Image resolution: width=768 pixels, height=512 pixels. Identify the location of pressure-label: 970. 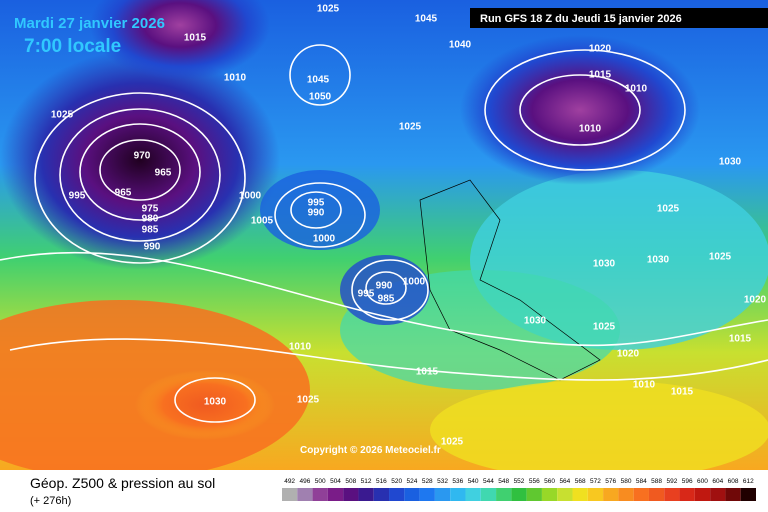
(142, 156).